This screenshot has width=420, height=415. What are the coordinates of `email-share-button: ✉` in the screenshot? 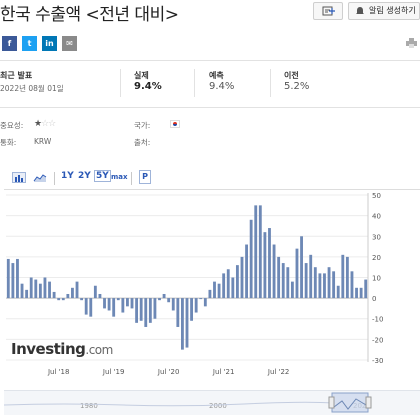 It's located at (69, 43).